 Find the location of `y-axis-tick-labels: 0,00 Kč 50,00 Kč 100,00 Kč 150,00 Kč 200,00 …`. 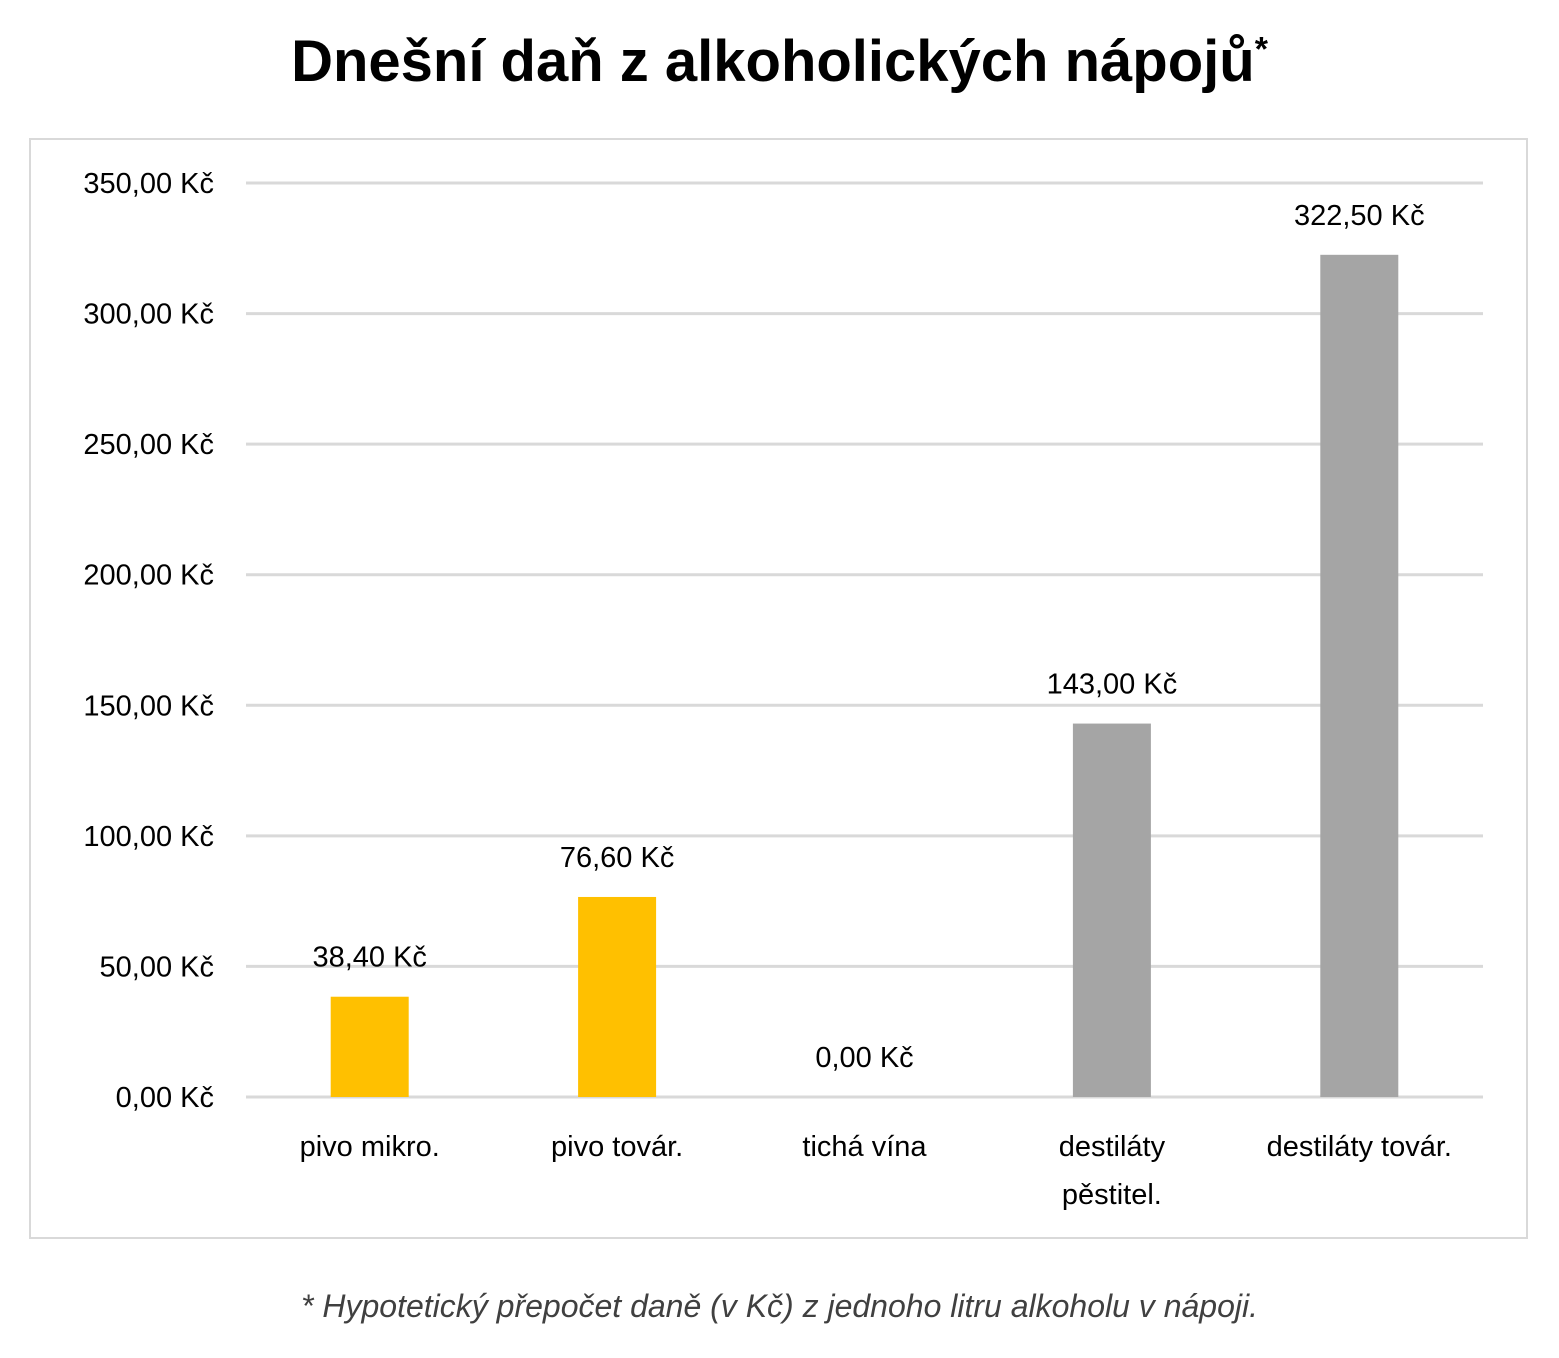

y-axis-tick-labels: 0,00 Kč 50,00 Kč 100,00 Kč 150,00 Kč 200,00 … is located at coordinates (148, 641).